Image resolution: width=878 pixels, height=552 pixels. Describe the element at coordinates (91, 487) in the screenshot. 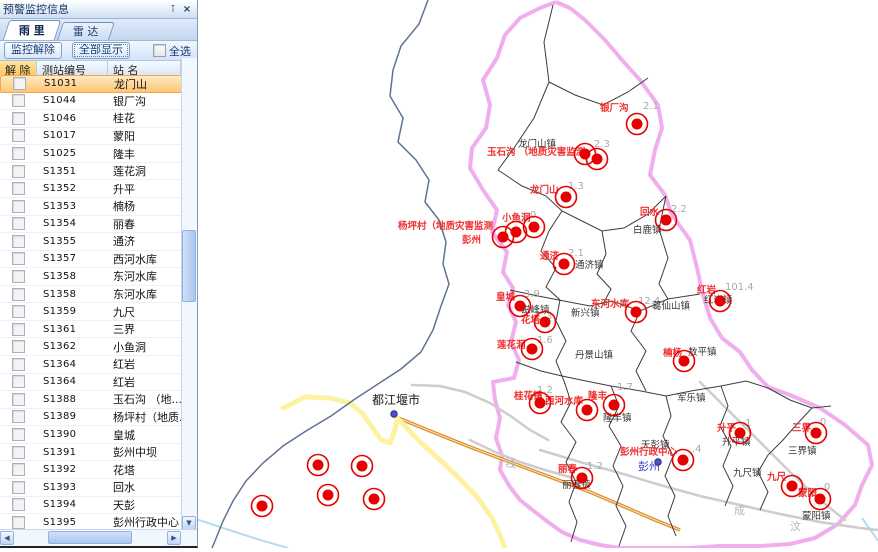

I see `table-row: S1393 回水` at that location.